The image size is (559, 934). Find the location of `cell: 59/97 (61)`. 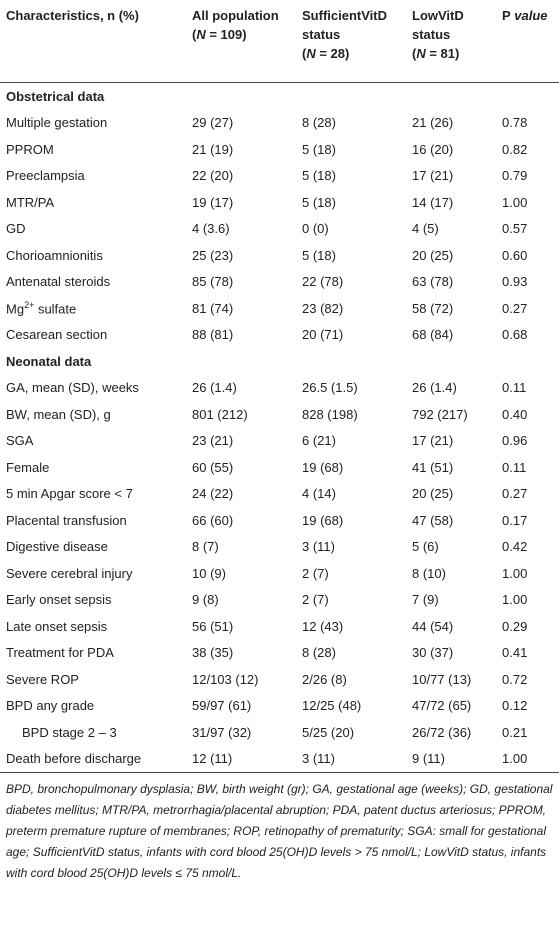

cell: 59/97 (61) is located at coordinates (243, 706).